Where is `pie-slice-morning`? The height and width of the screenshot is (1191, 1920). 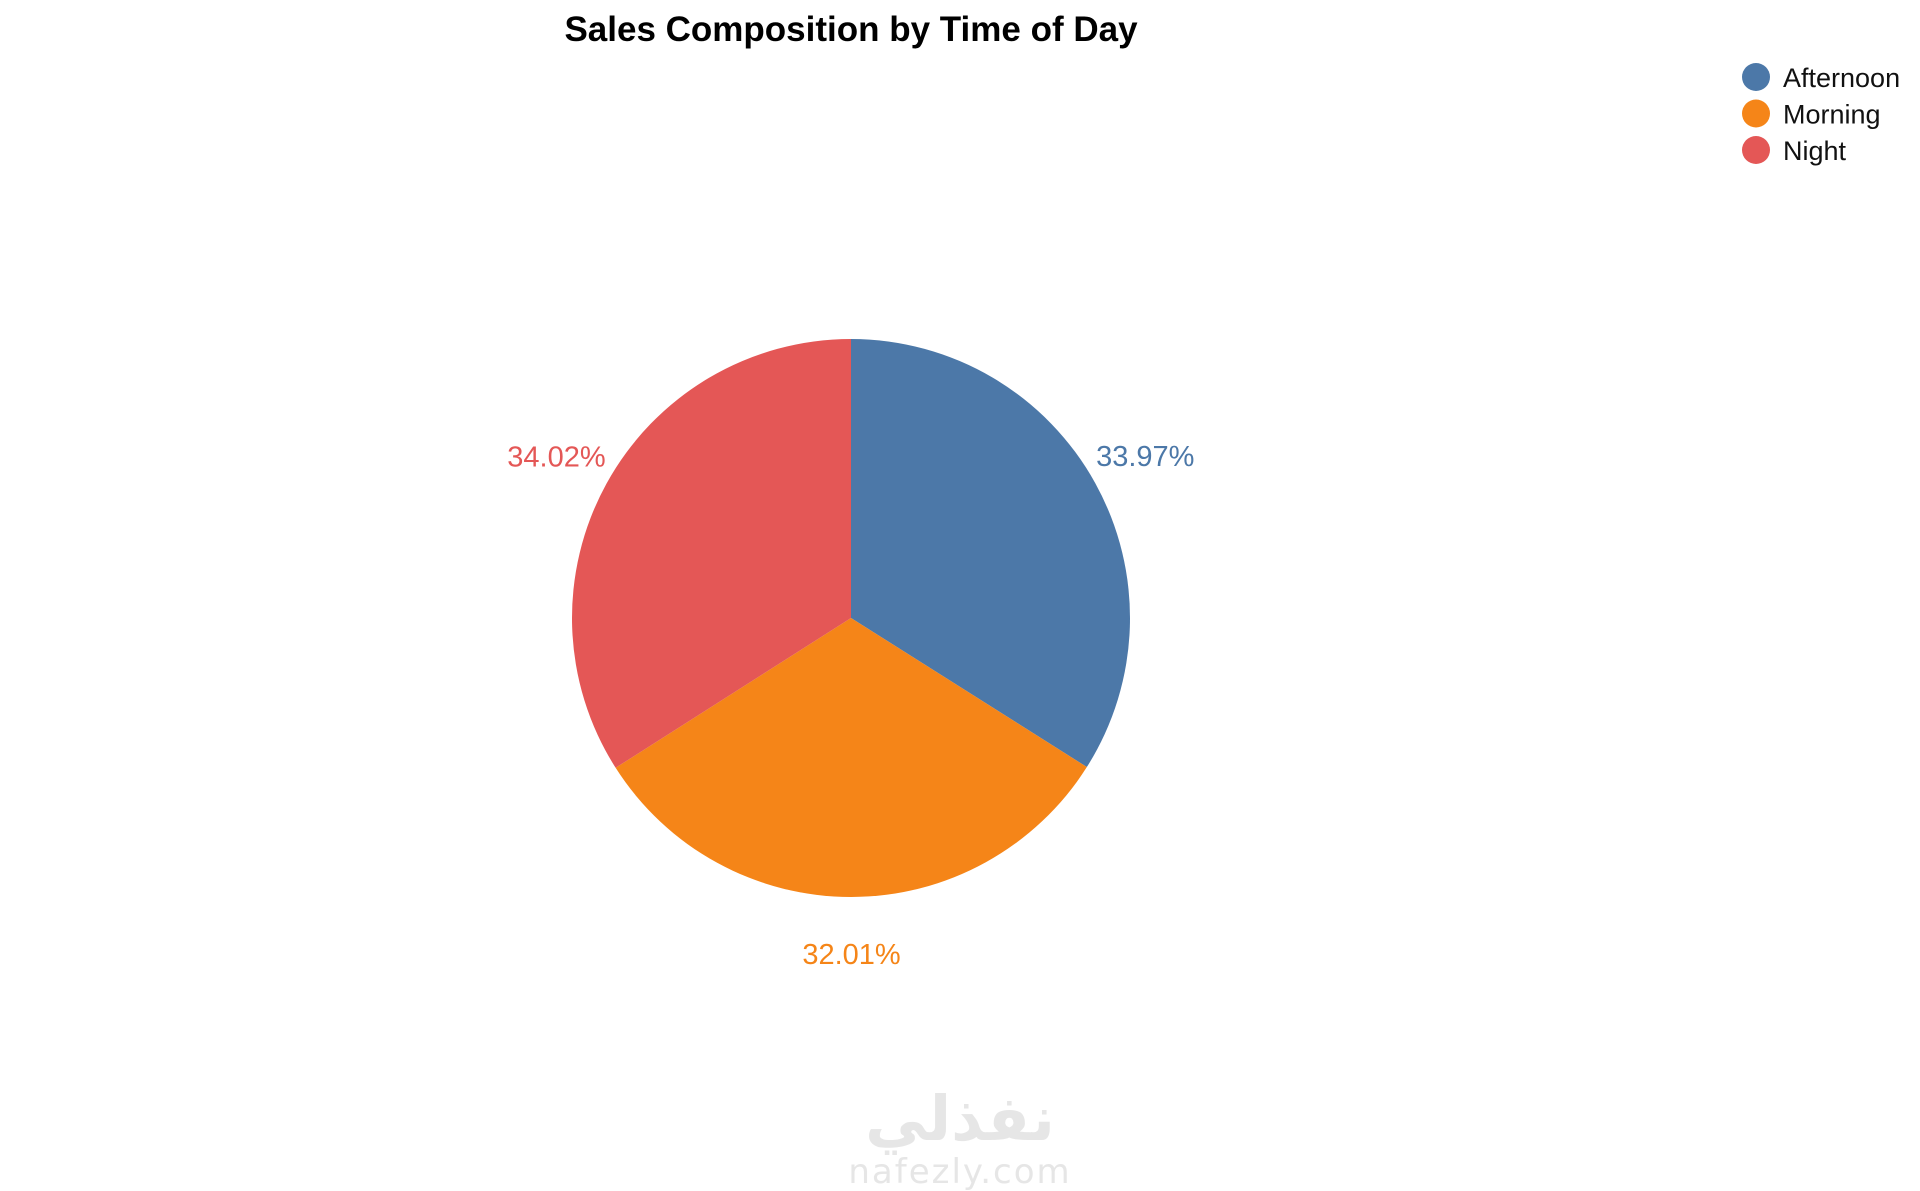
pie-slice-morning is located at coordinates (851, 757).